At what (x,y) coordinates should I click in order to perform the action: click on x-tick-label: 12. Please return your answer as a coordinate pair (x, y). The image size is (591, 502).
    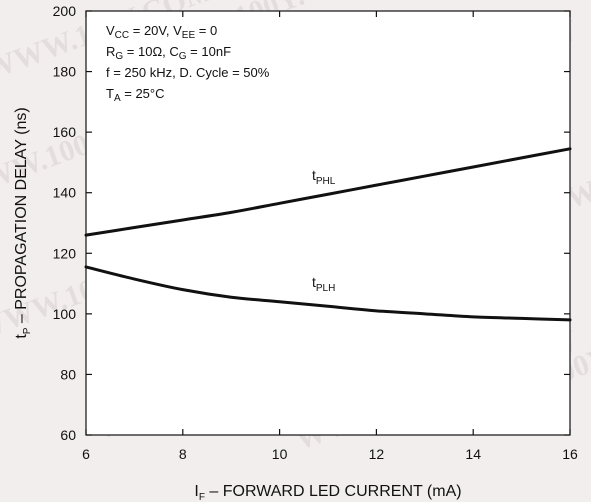
    Looking at the image, I should click on (377, 454).